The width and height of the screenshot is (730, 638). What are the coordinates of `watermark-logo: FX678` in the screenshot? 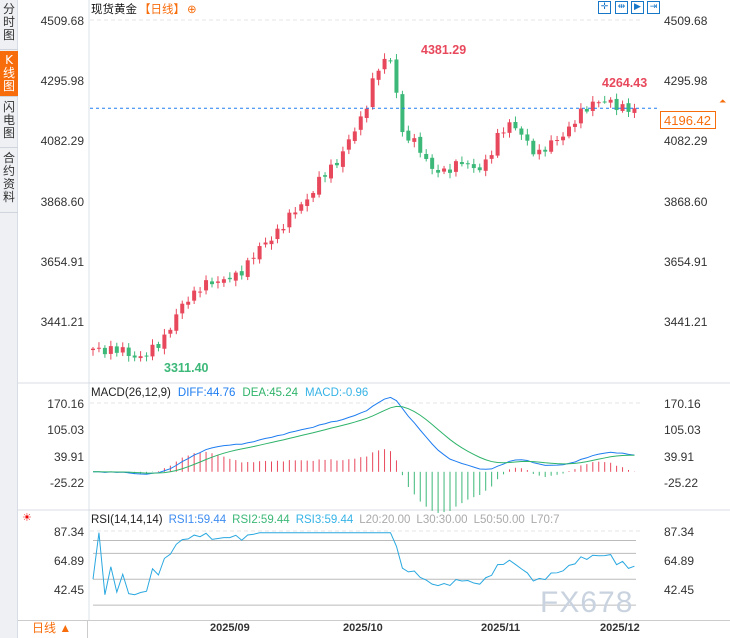 It's located at (587, 602).